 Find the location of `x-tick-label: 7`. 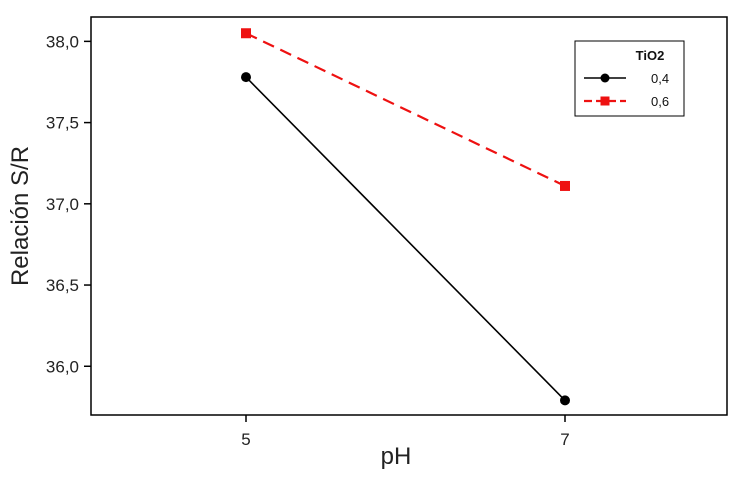

x-tick-label: 7 is located at coordinates (564, 439).